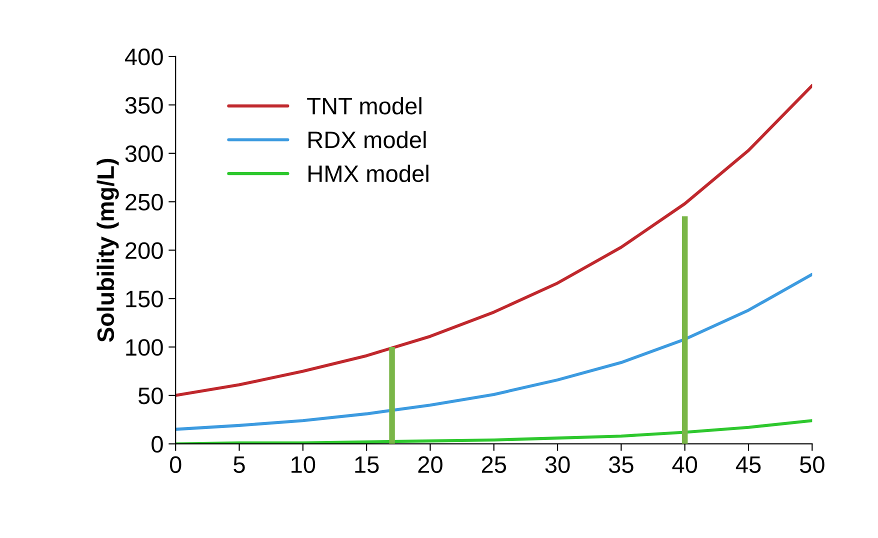  Describe the element at coordinates (144, 250) in the screenshot. I see `y-tick-label: 200` at that location.